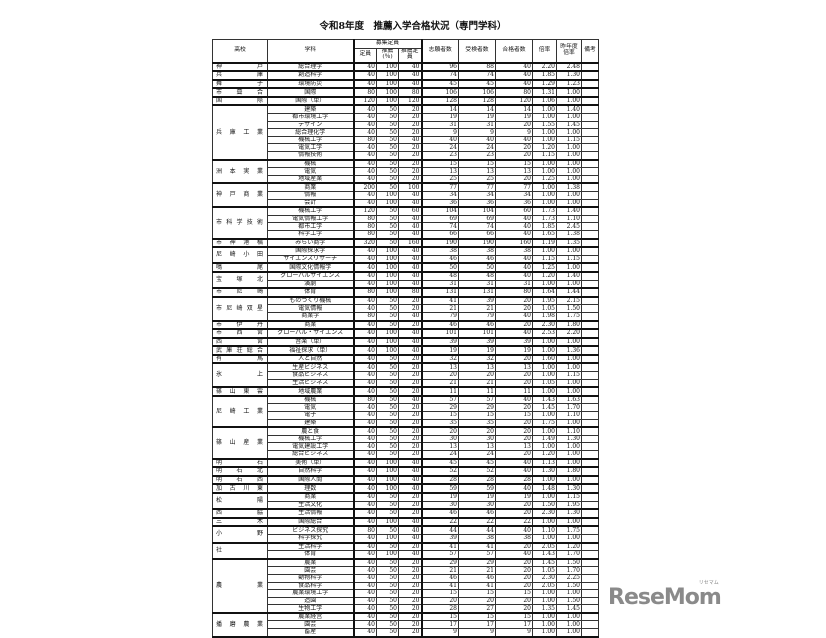 The image size is (826, 638). I want to click on header-dept: 学科, so click(310, 51).